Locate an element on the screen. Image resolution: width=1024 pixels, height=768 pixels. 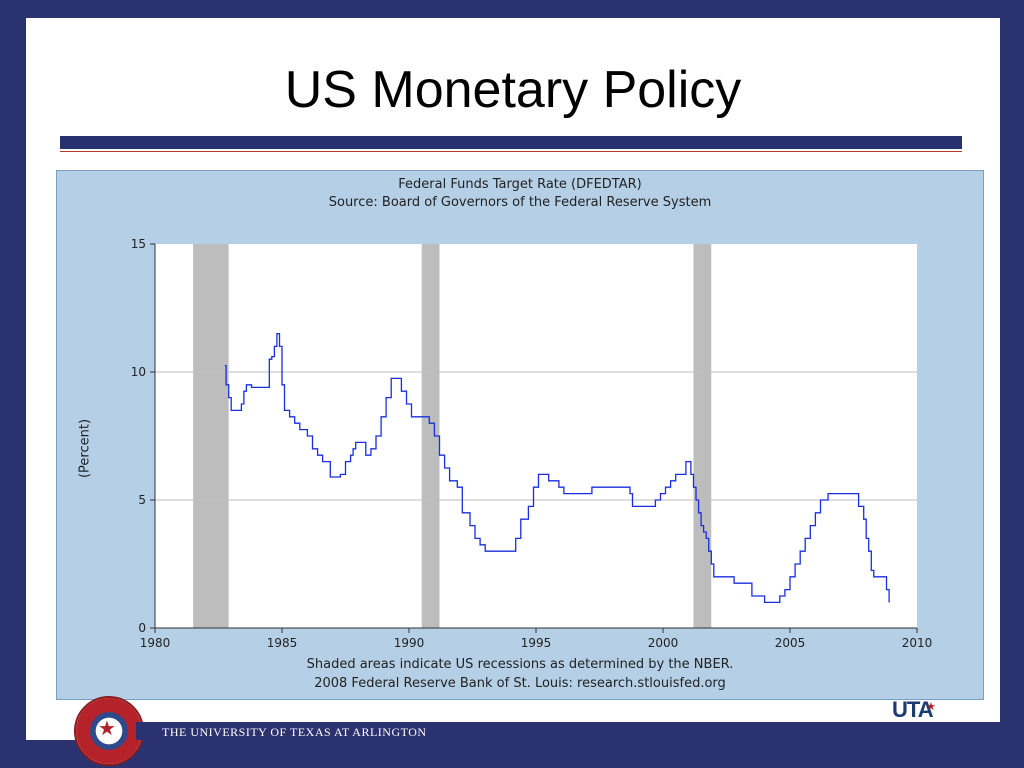
x-tick-label: 1985 is located at coordinates (282, 643).